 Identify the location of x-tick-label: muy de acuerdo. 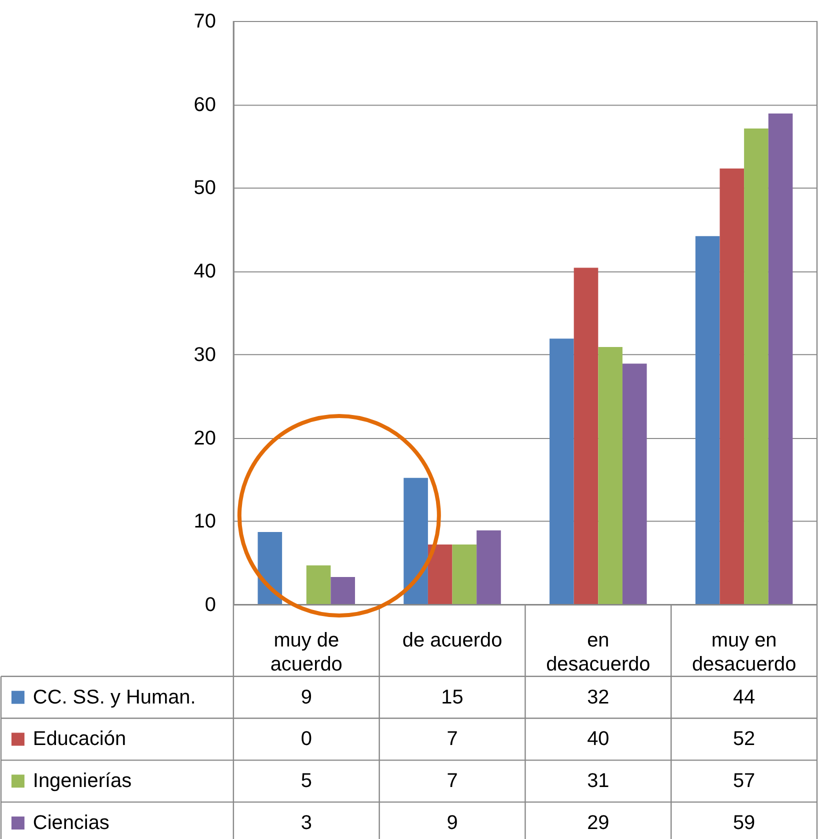
(306, 652).